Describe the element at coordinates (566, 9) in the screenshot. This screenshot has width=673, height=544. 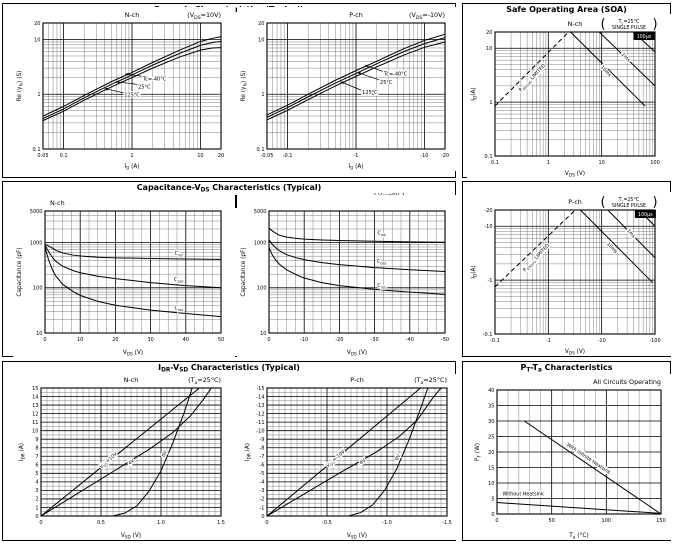
I see `panel-soa-title: Safe Operating Area (SOA)` at that location.